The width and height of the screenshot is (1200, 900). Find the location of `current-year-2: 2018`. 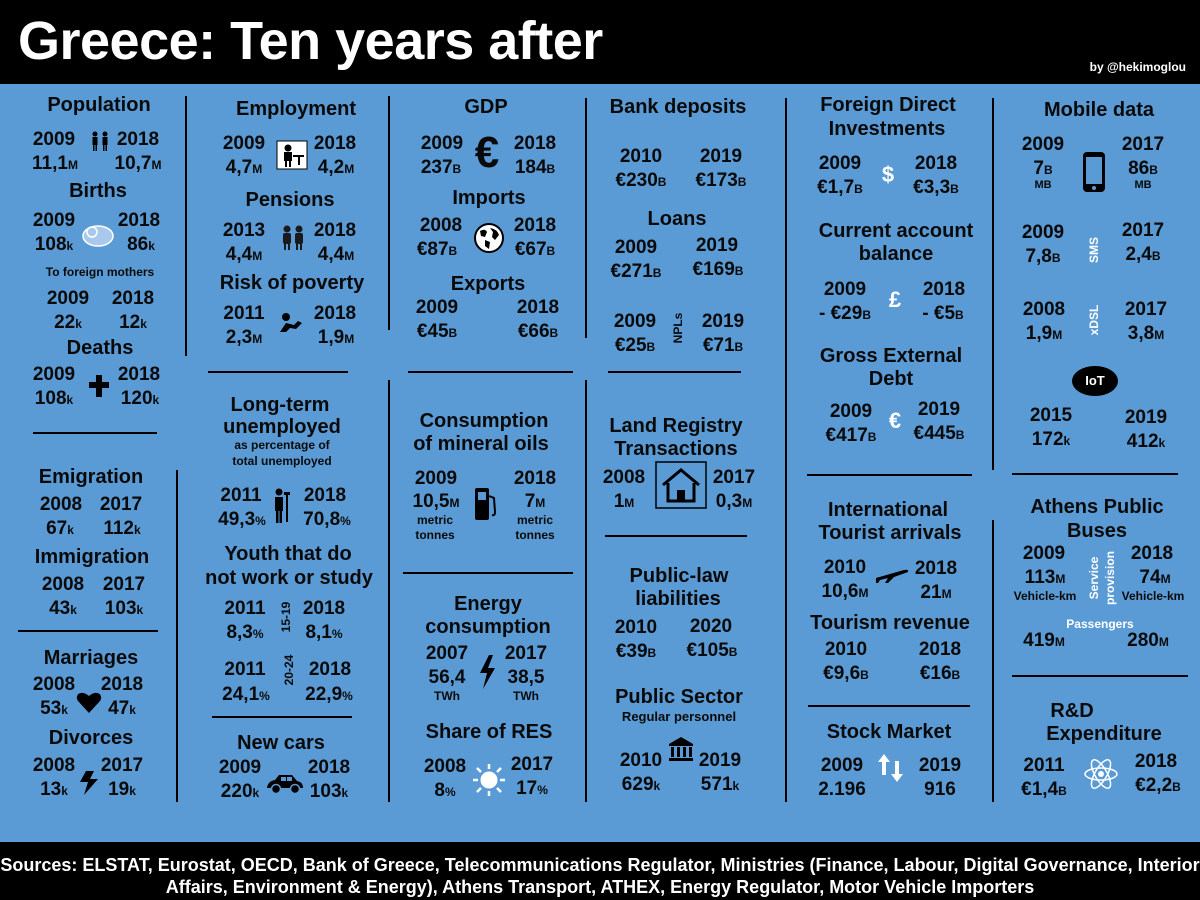

current-year-2: 2018 is located at coordinates (944, 289).